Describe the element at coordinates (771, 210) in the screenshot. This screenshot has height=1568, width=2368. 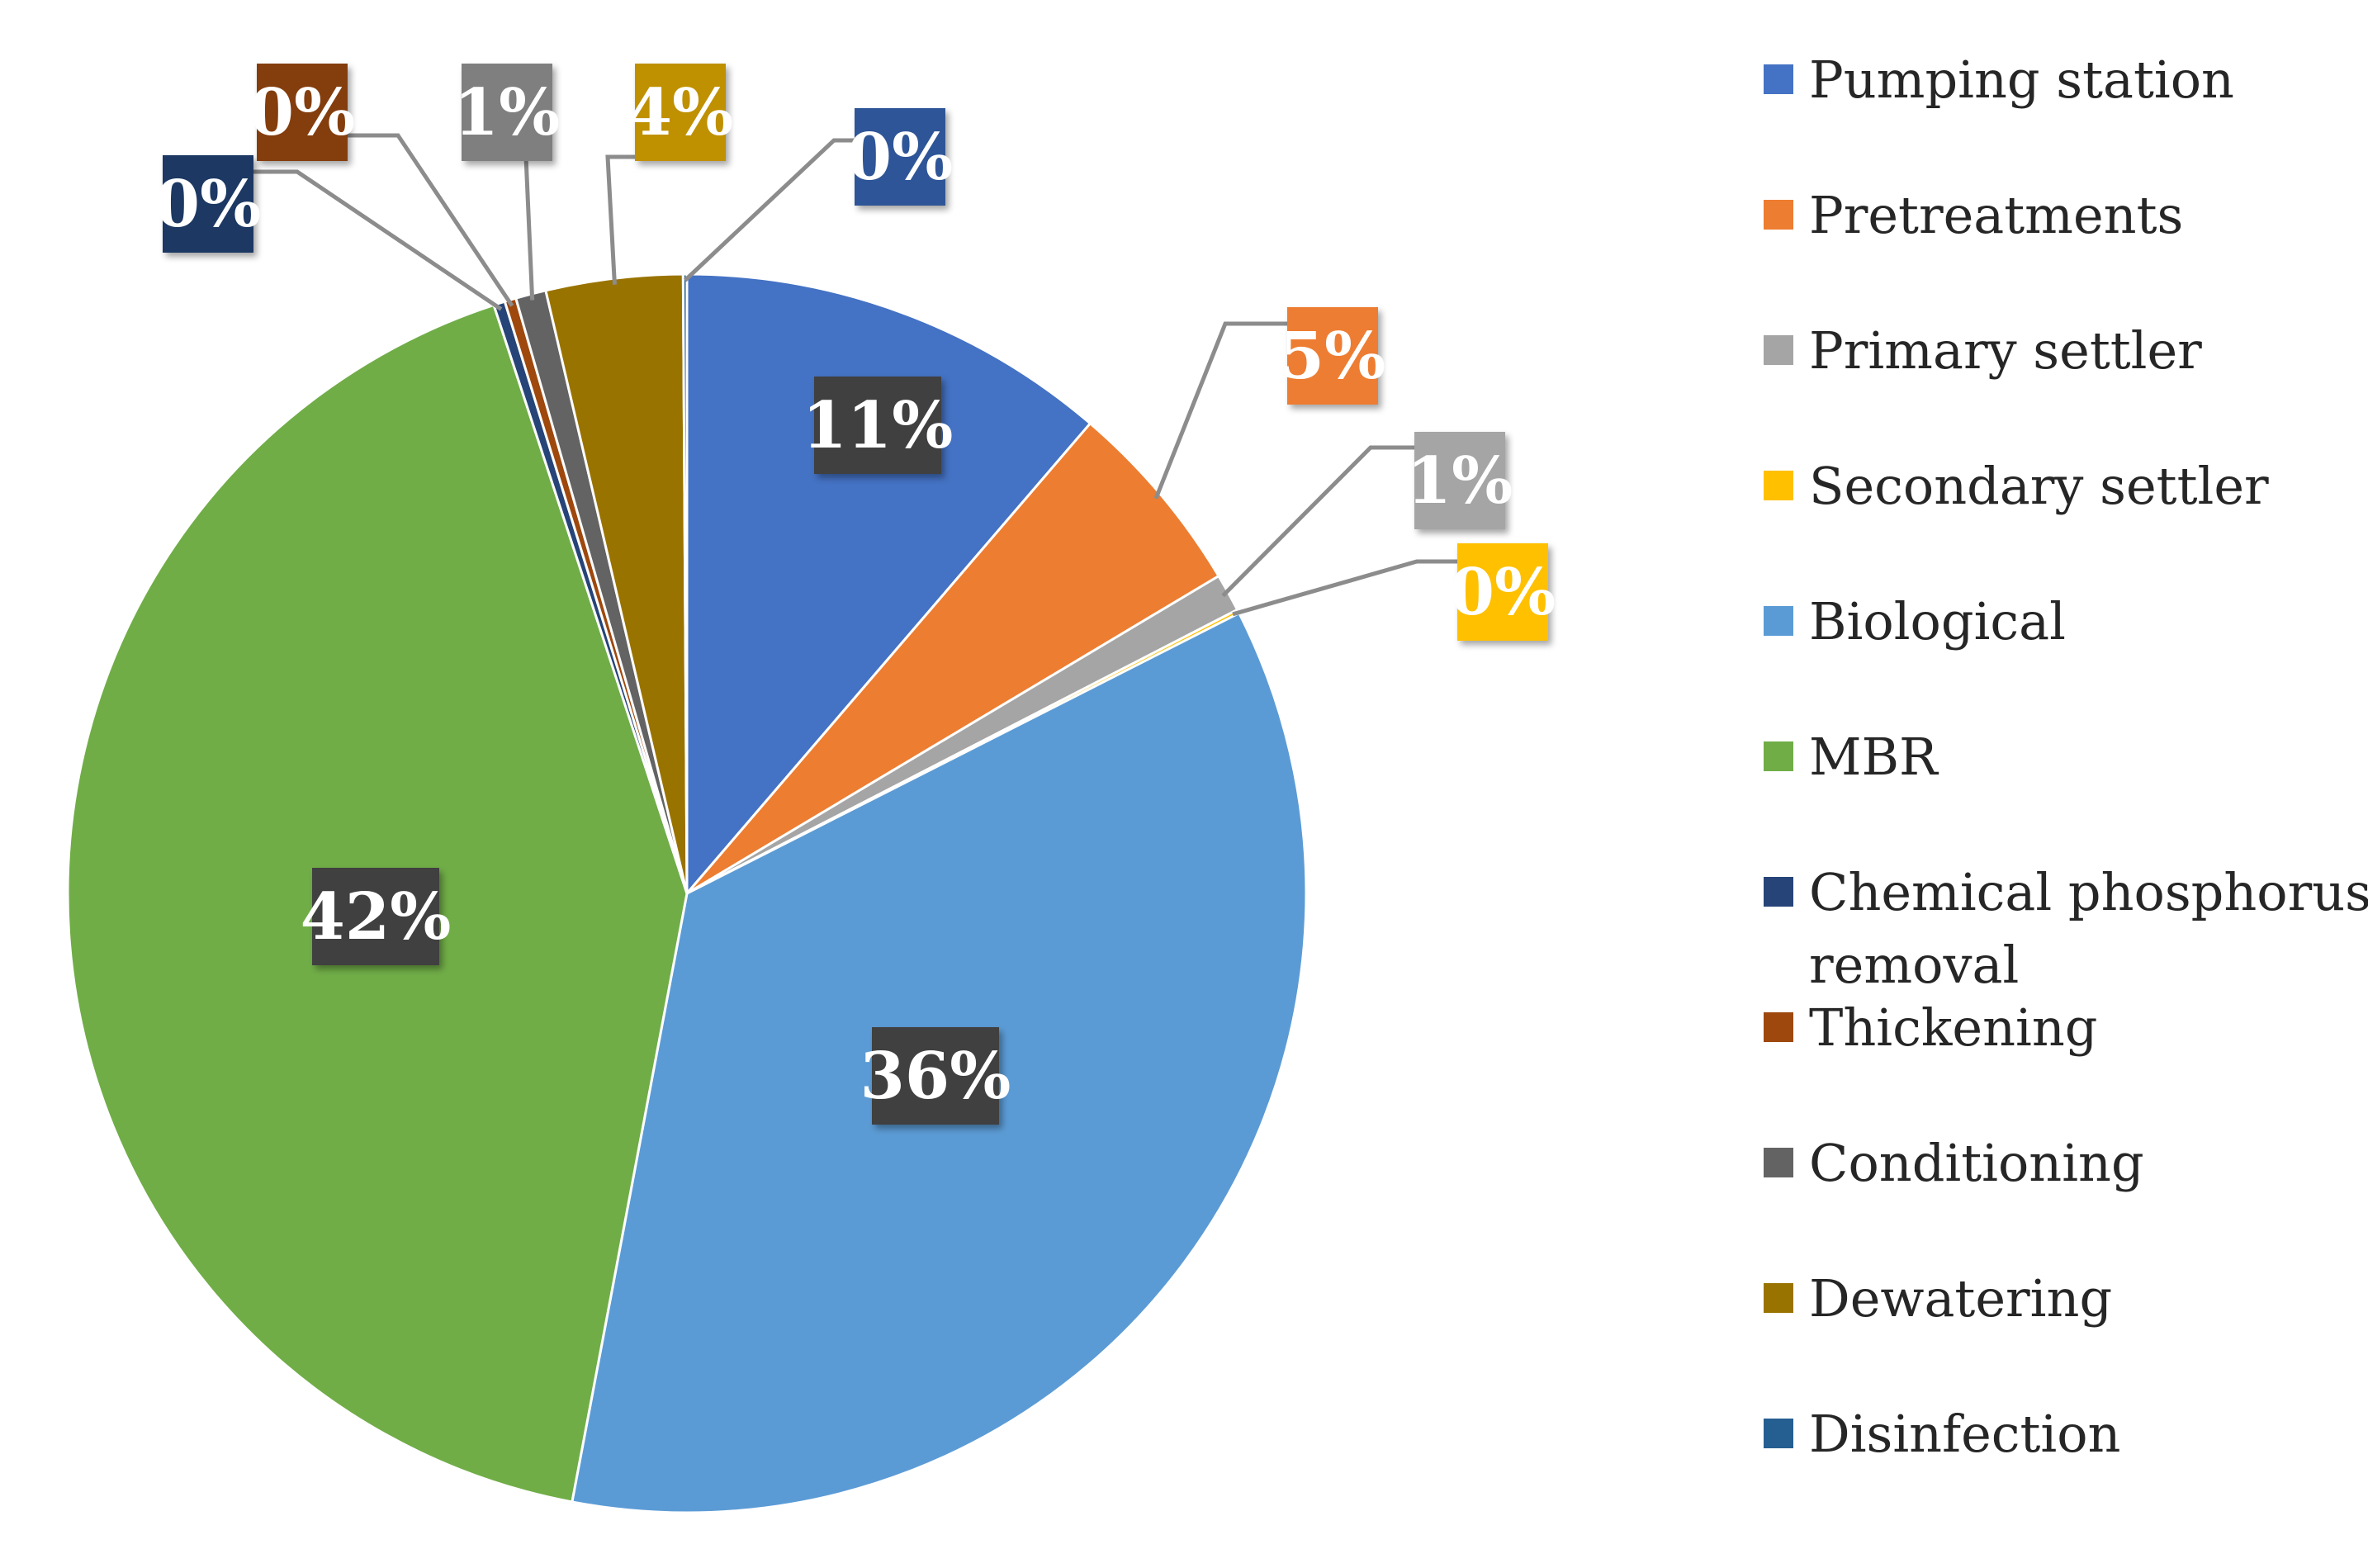
I see `leader-line-disinfection` at that location.